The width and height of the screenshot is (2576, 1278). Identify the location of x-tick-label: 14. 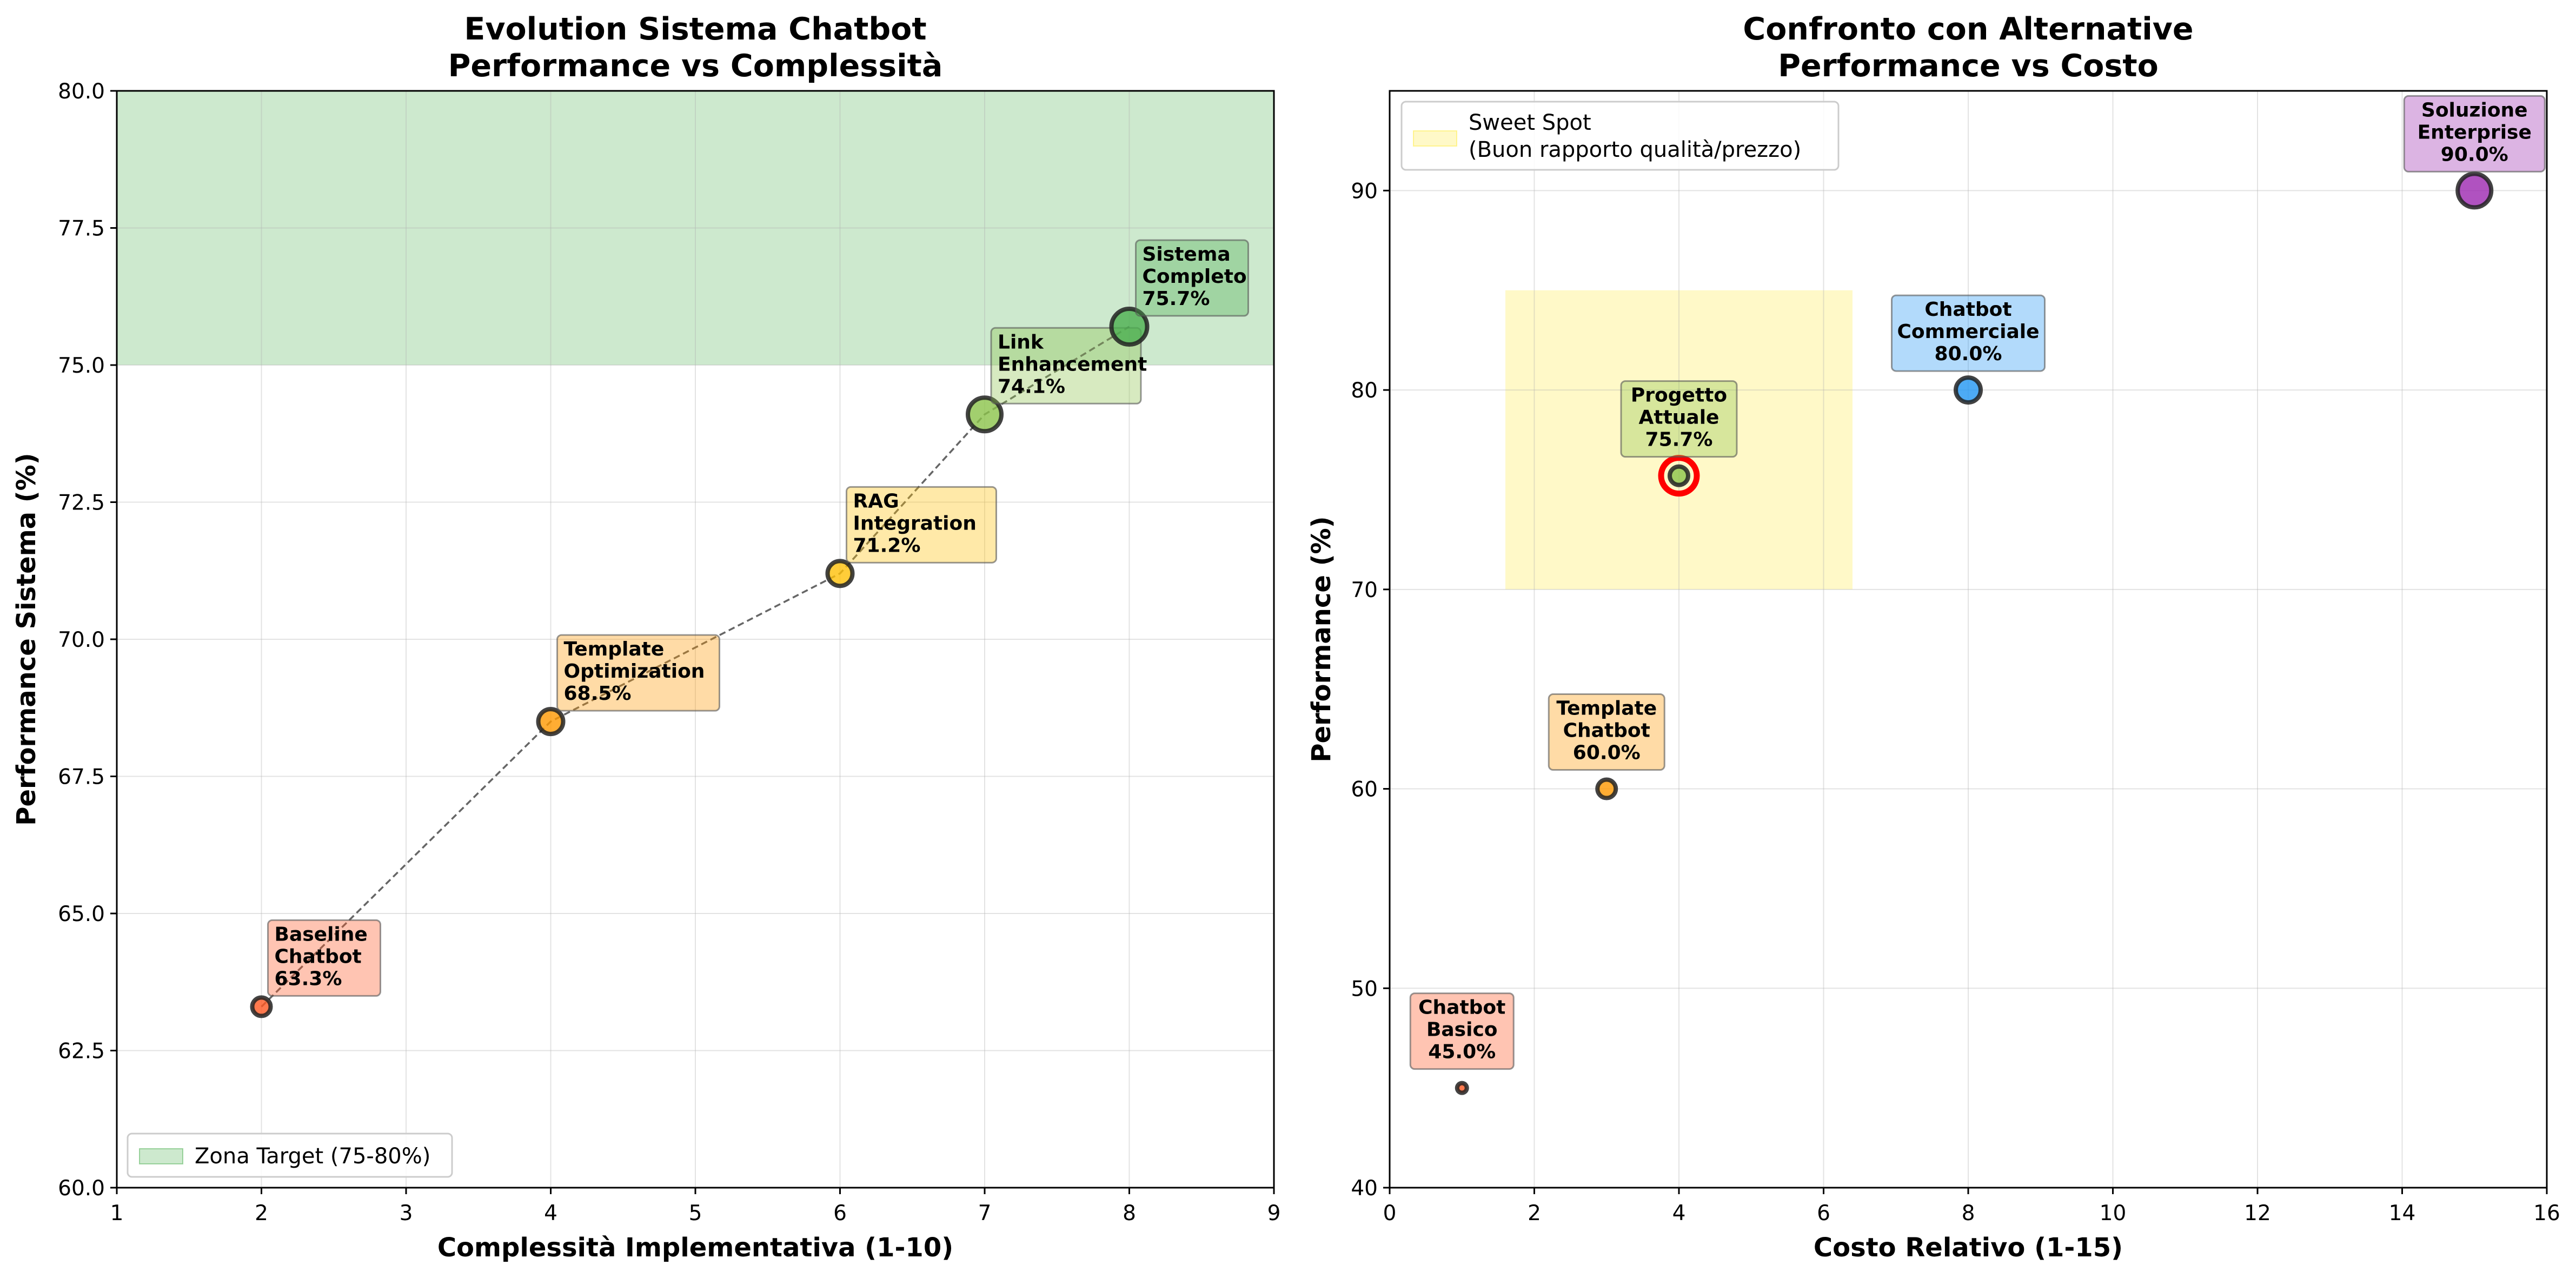
(2402, 1213).